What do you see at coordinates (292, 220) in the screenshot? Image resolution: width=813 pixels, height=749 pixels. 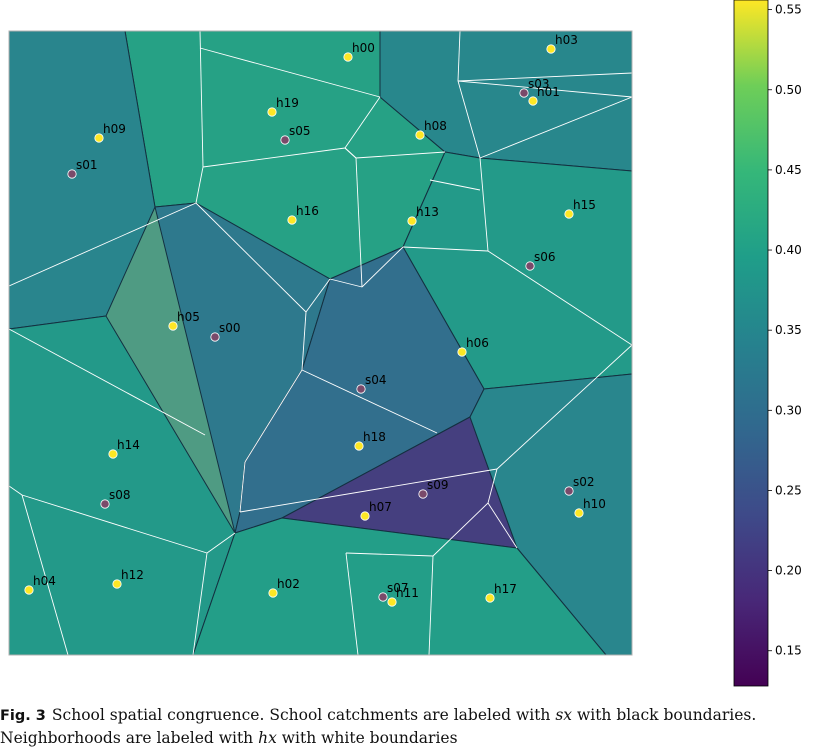 I see `neighborhood-point-h16` at bounding box center [292, 220].